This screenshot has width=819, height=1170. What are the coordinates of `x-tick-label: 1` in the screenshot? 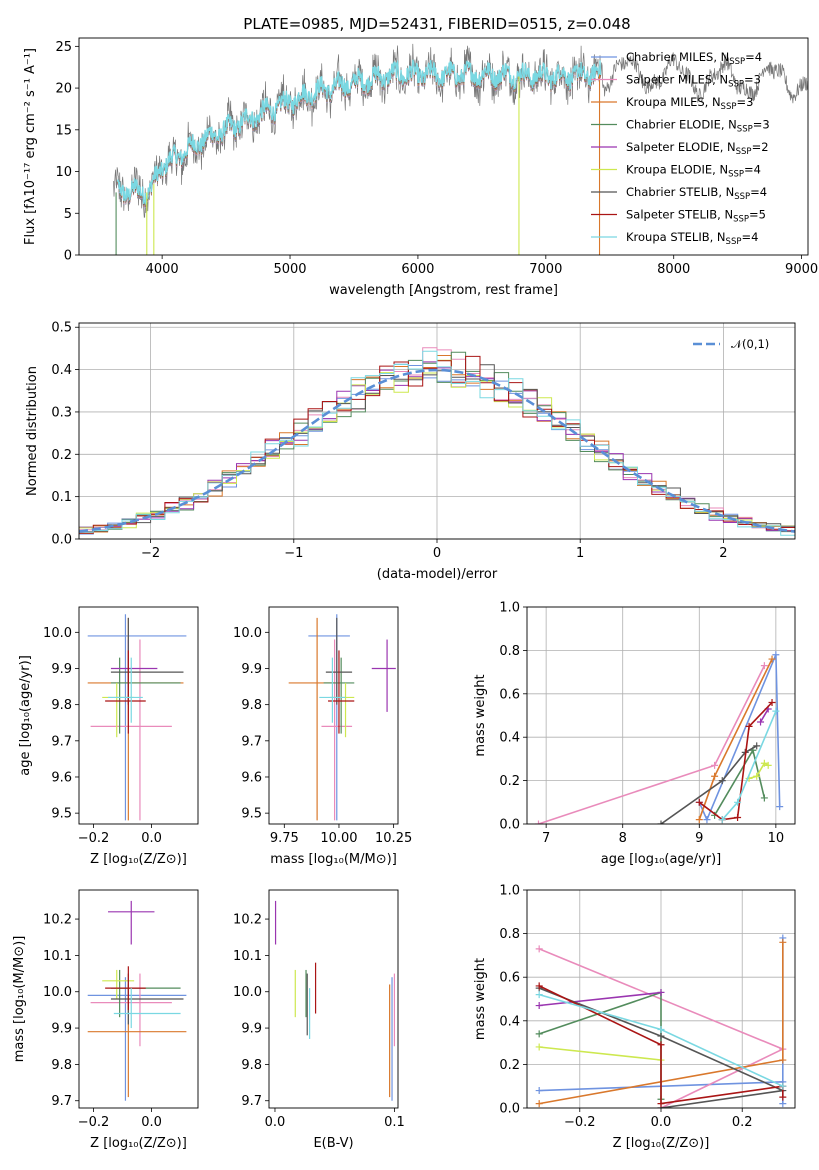 It's located at (580, 553).